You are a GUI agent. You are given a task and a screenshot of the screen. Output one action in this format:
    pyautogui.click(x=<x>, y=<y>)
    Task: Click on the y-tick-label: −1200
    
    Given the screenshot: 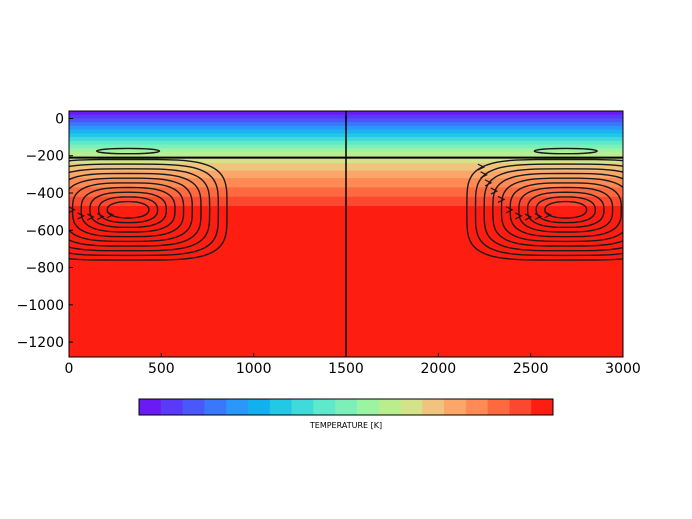 What is the action you would take?
    pyautogui.click(x=40, y=343)
    